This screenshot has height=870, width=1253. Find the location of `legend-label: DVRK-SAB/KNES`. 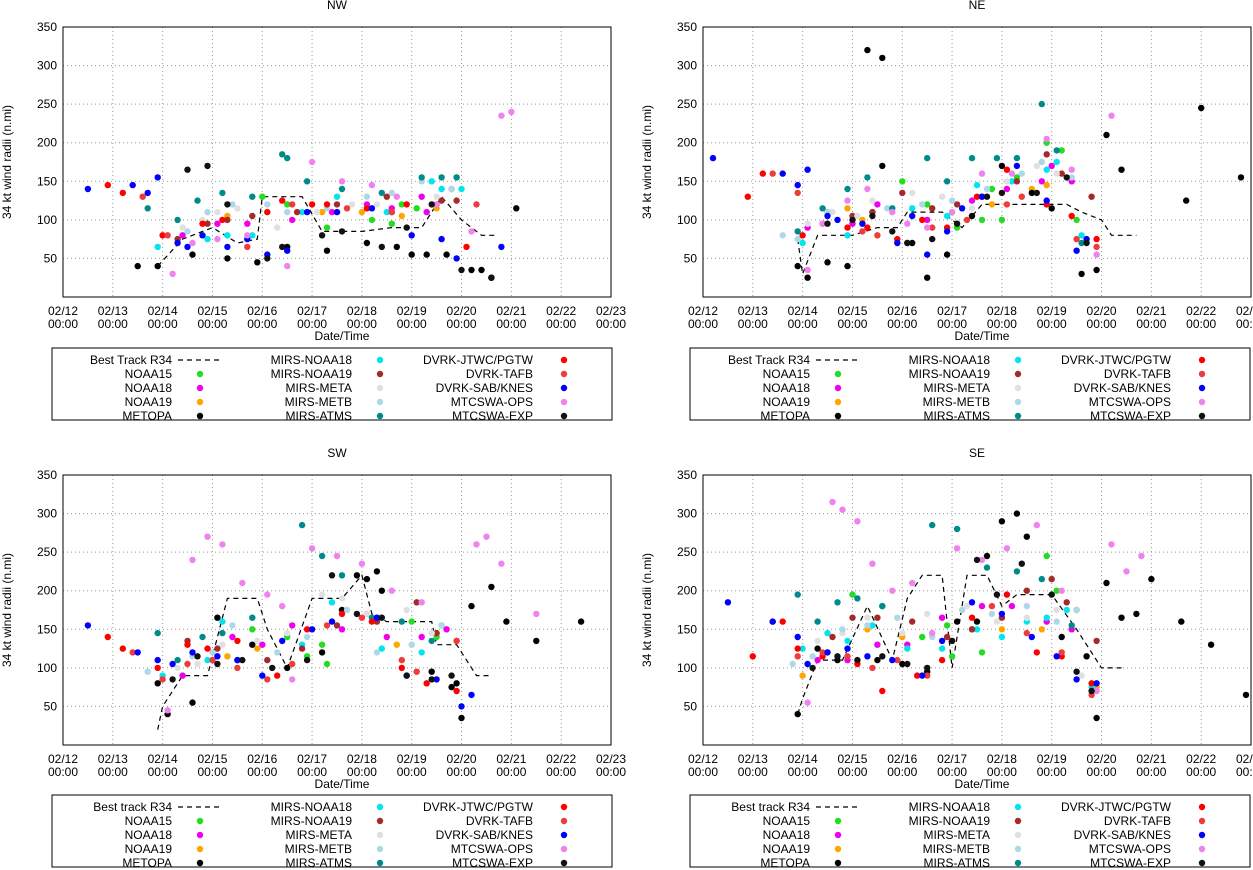

legend-label: DVRK-SAB/KNES is located at coordinates (1122, 835).